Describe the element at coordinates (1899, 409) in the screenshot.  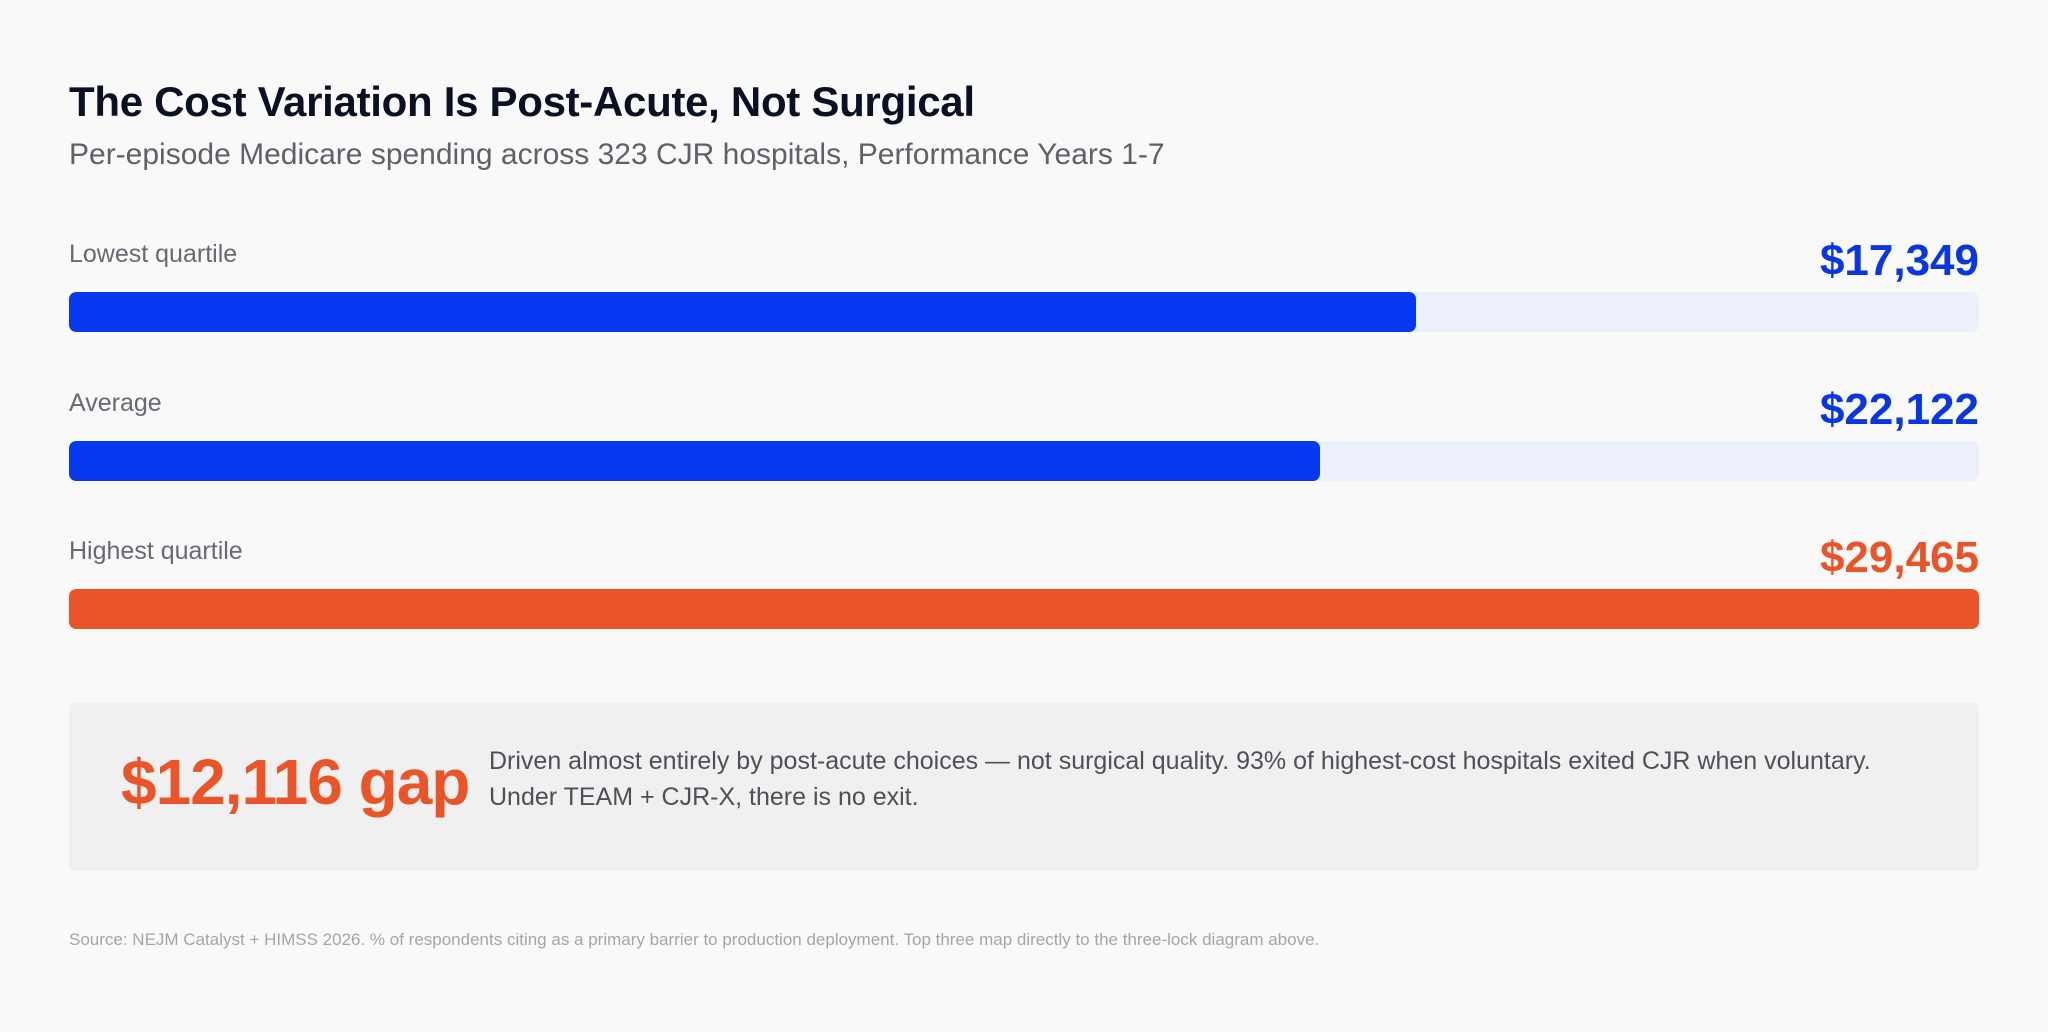
I see `bar-value-label: $22,122` at that location.